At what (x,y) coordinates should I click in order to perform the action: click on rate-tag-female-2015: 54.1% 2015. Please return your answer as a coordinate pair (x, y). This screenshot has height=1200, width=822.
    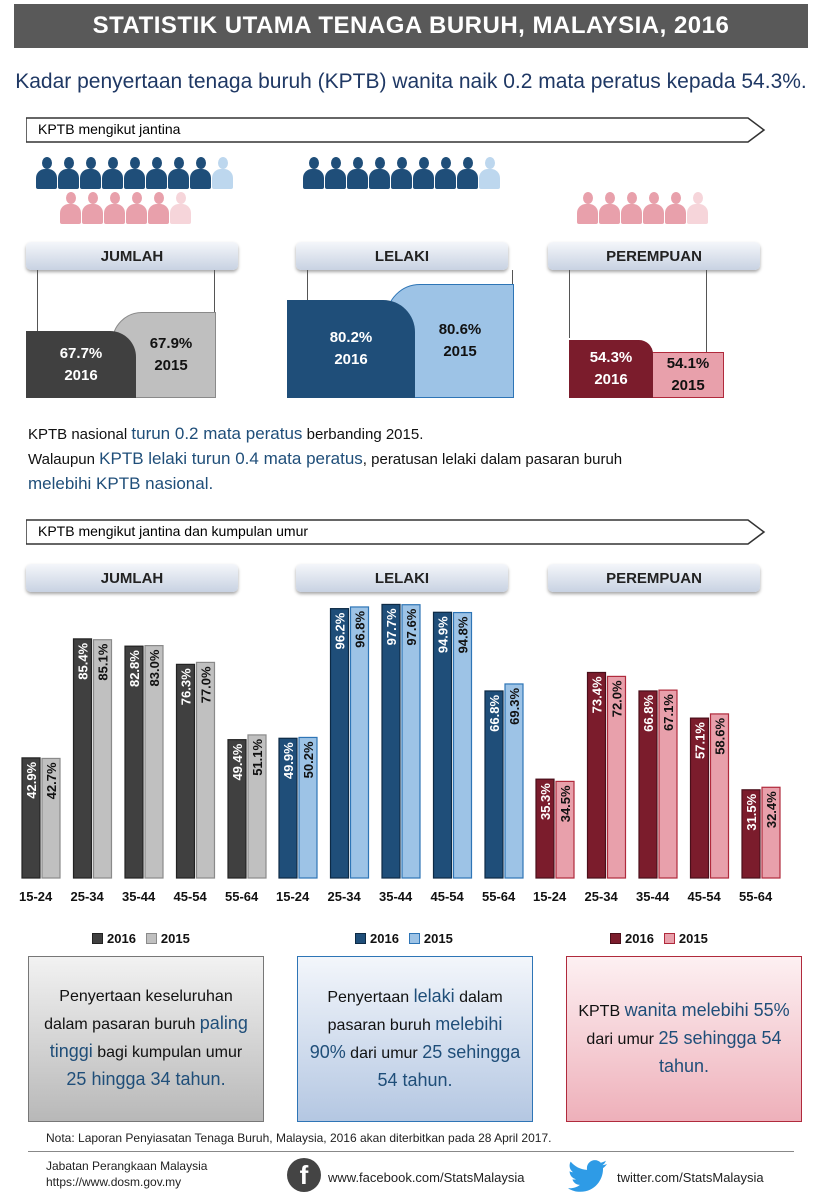
    Looking at the image, I should click on (682, 375).